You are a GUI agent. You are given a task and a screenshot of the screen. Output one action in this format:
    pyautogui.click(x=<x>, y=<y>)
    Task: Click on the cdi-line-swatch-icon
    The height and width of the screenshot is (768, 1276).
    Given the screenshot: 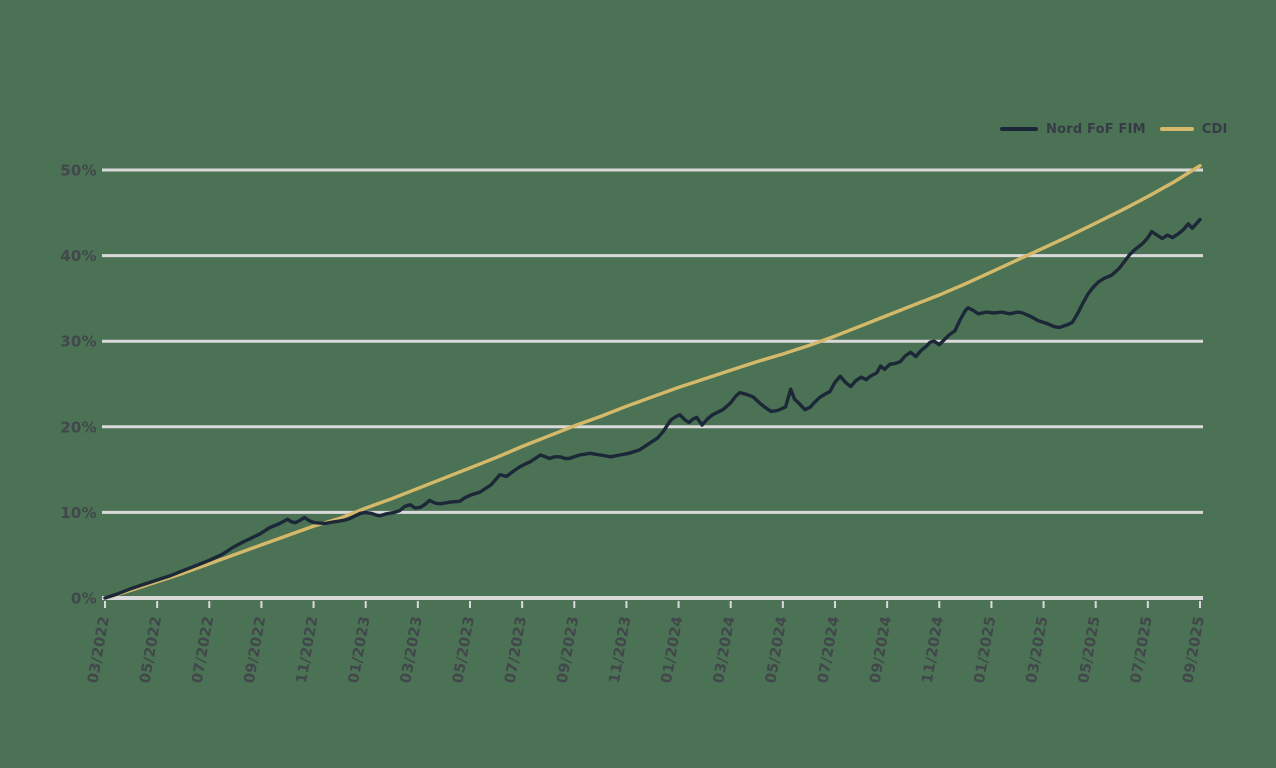 What is the action you would take?
    pyautogui.click(x=1176, y=129)
    